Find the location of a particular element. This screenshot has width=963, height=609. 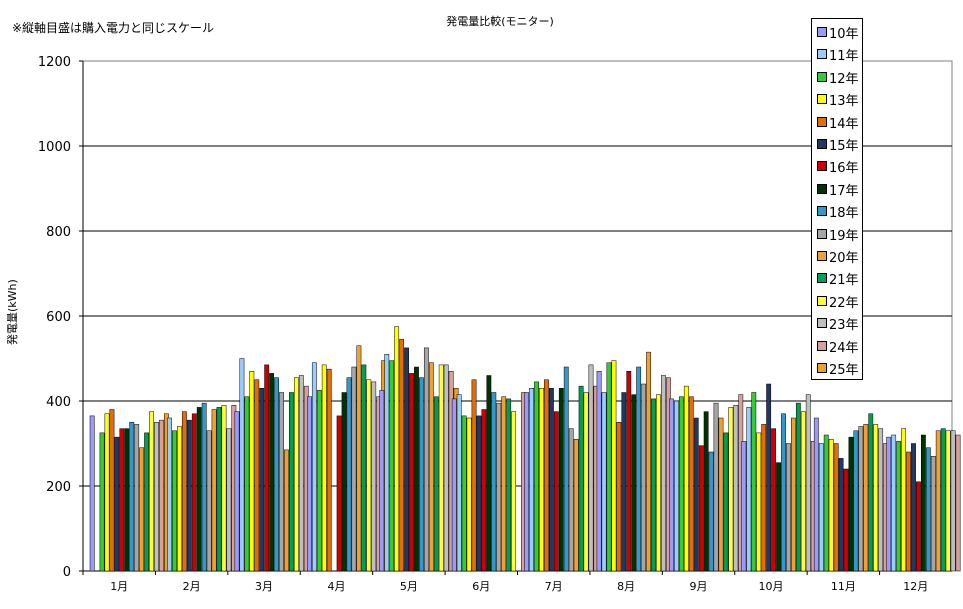

legend-item: 23年 is located at coordinates (837, 323).